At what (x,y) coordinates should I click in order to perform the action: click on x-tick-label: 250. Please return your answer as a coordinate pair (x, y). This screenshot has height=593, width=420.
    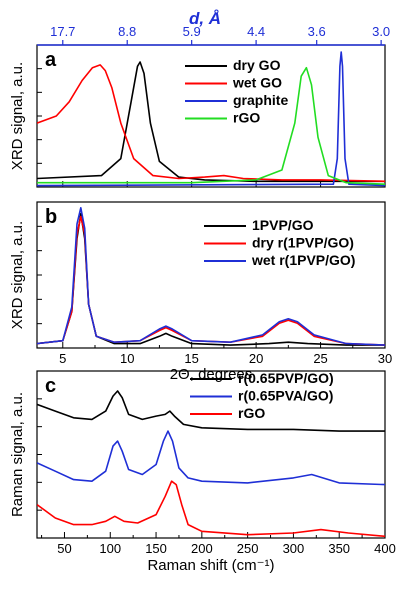
    Looking at the image, I should click on (248, 548).